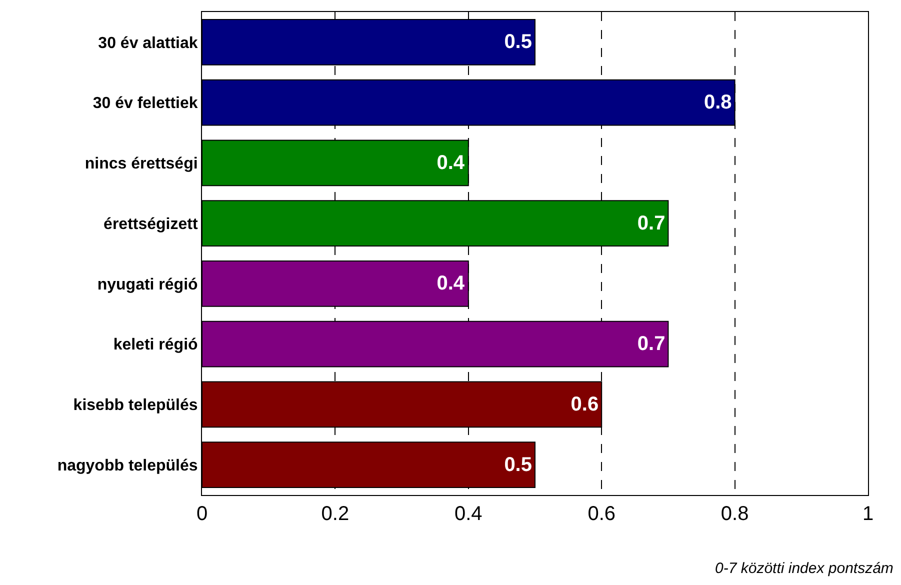  I want to click on y-tick-label: nincs érettségi, so click(141, 164).